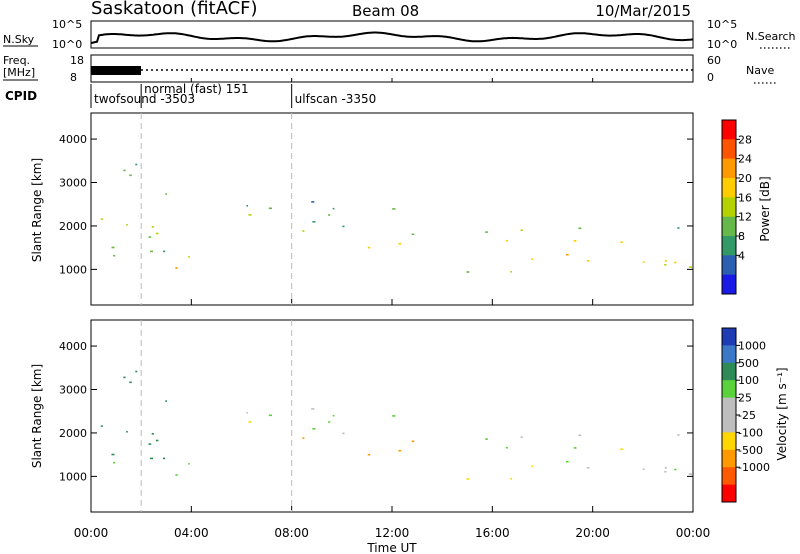 This screenshot has height=554, width=800. What do you see at coordinates (392, 68) in the screenshot?
I see `freq-panel-frame` at bounding box center [392, 68].